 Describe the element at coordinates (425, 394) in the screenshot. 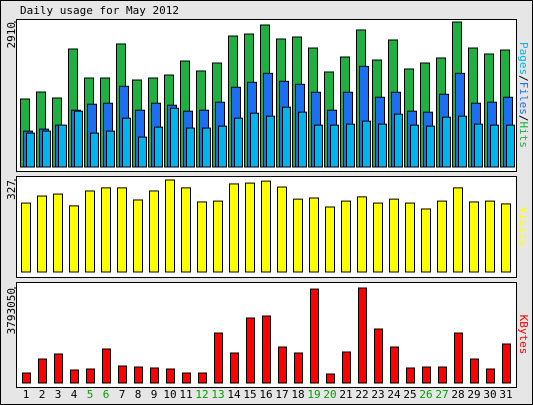

I see `x-tick-label: 26` at that location.